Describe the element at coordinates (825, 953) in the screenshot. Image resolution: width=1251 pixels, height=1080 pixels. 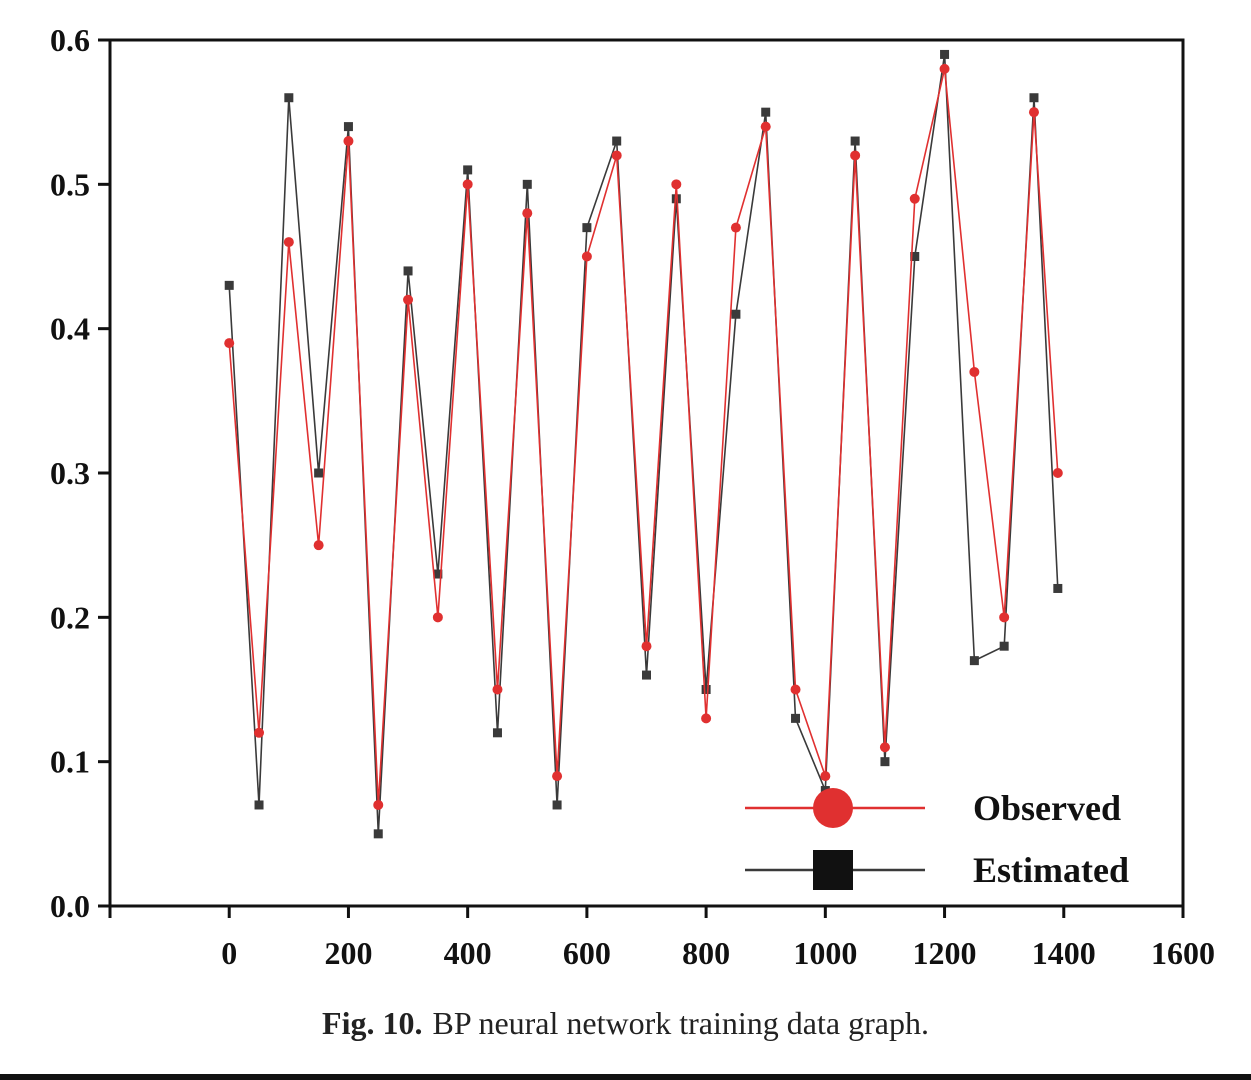
I see `x-tick-label: 1000` at that location.